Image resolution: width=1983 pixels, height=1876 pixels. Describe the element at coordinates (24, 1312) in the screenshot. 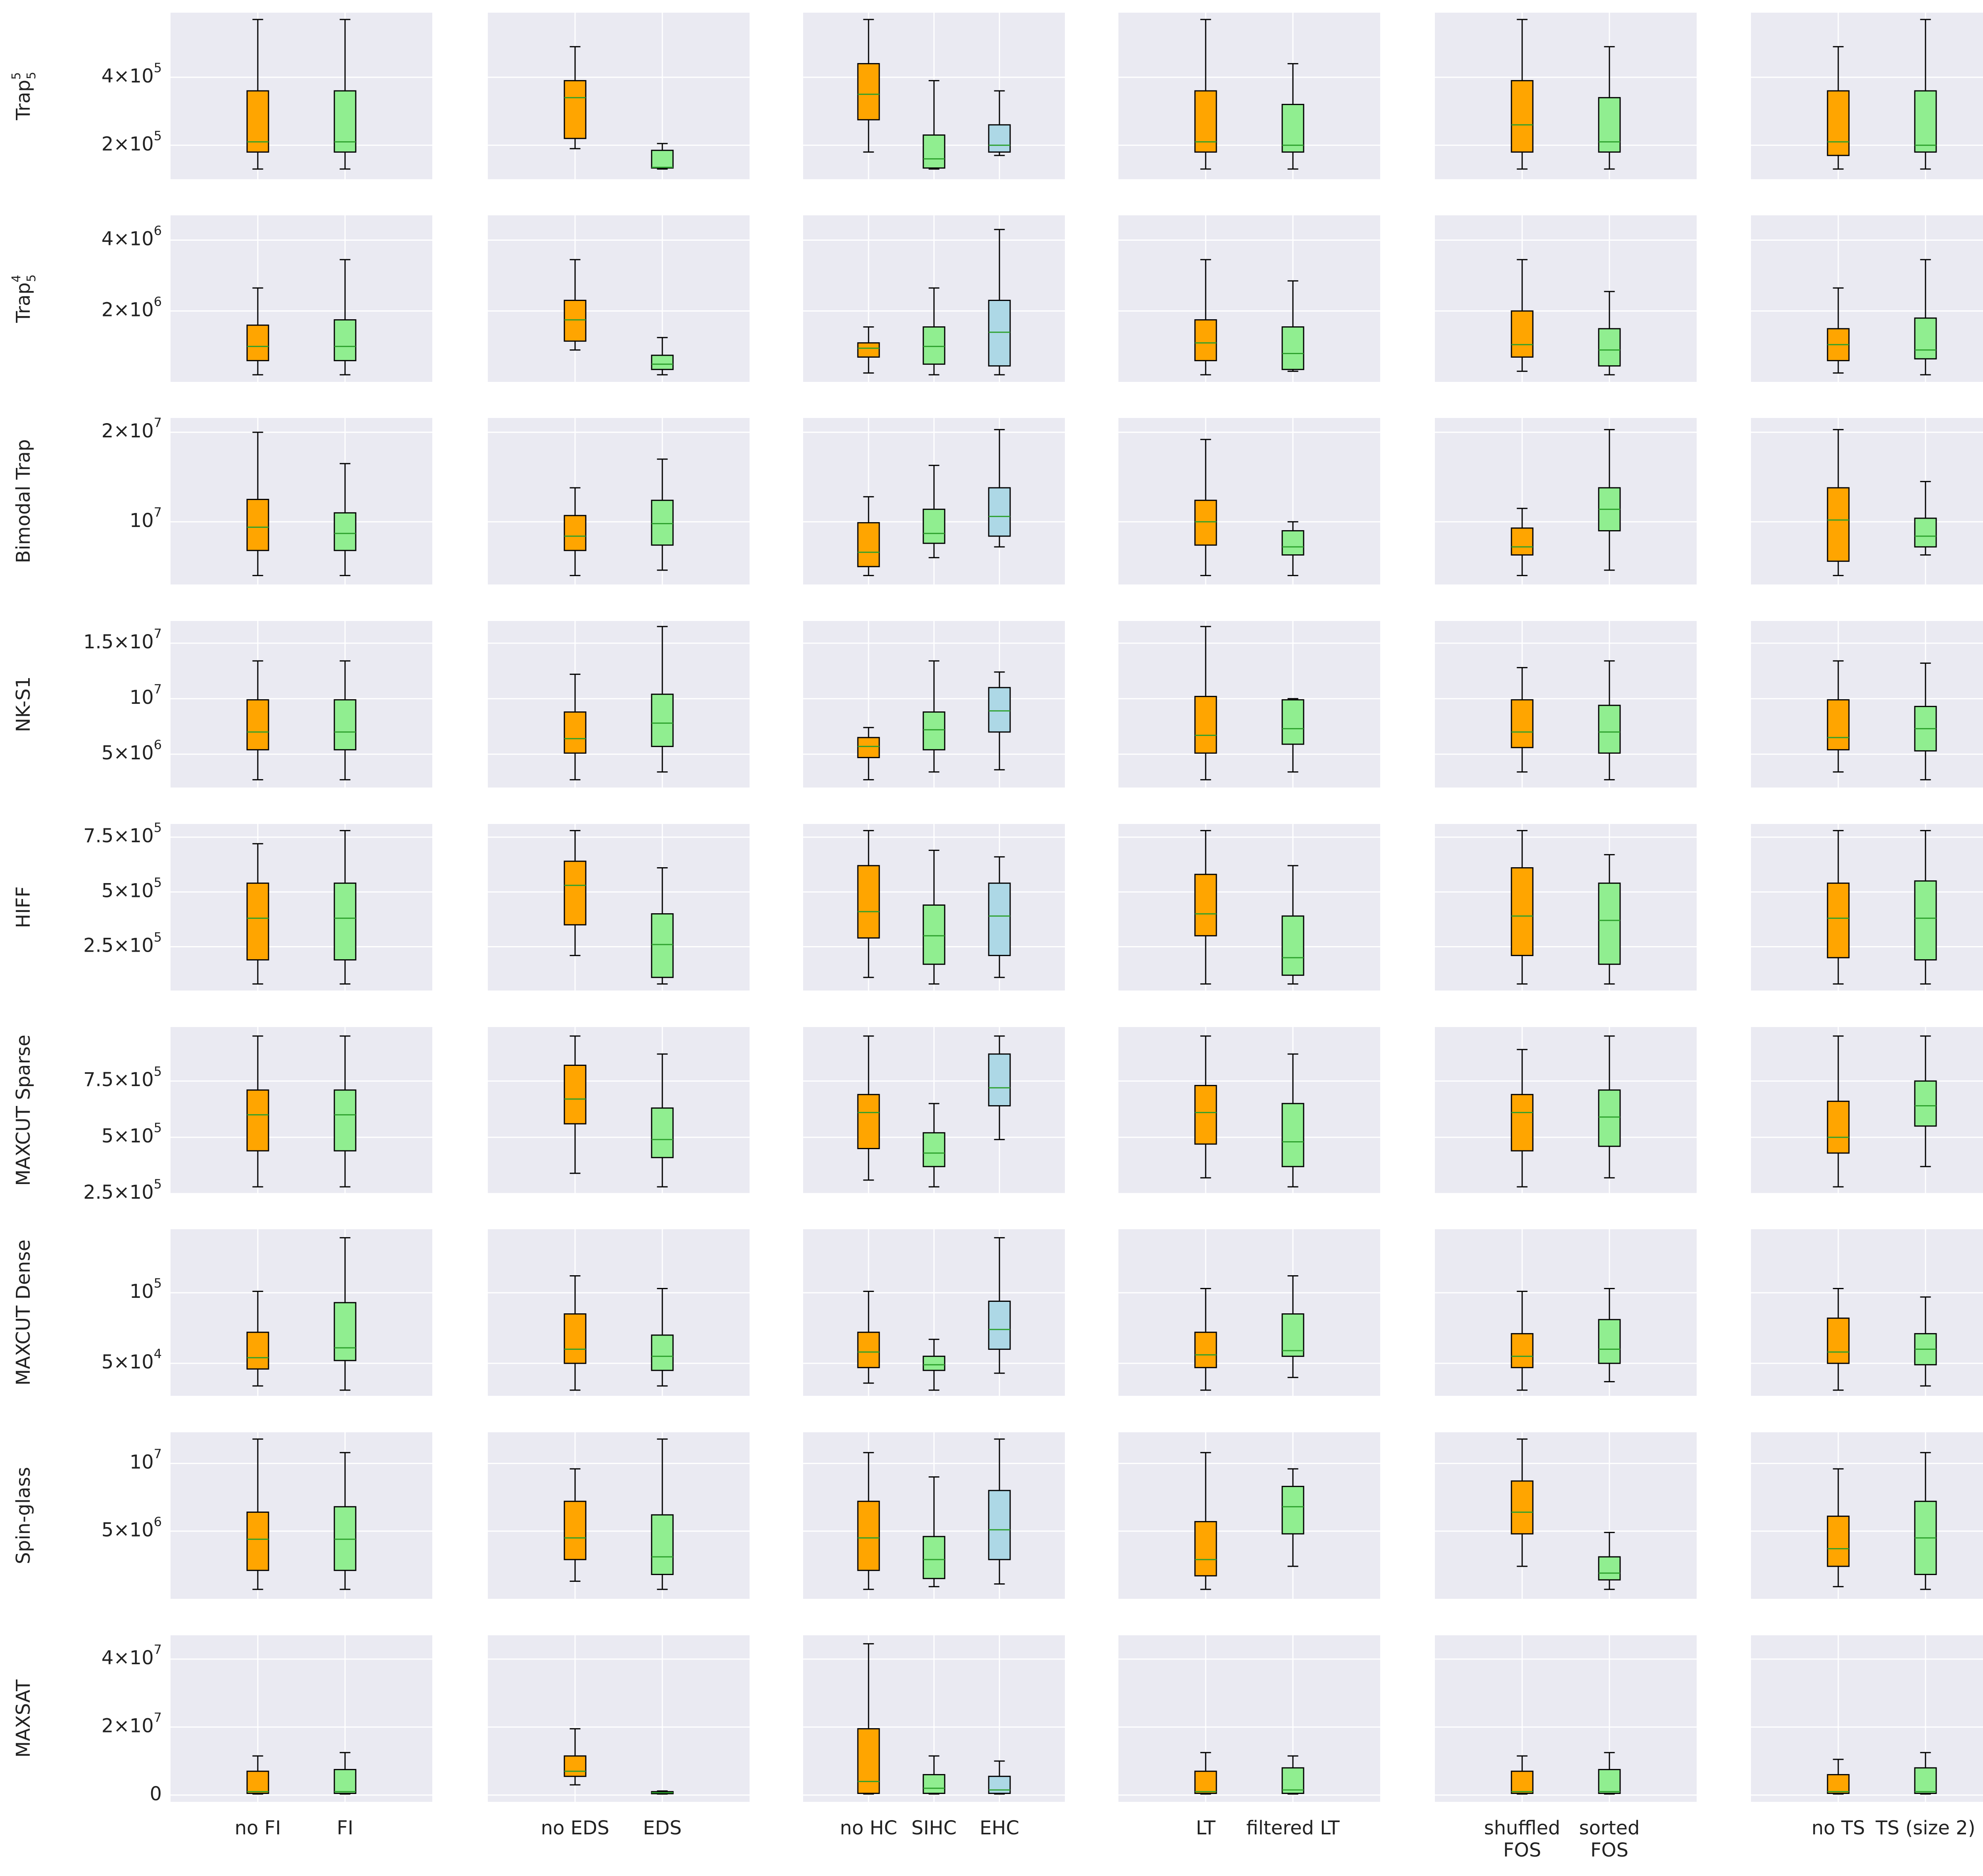

I see `row-label: MAXCUT Dense` at that location.